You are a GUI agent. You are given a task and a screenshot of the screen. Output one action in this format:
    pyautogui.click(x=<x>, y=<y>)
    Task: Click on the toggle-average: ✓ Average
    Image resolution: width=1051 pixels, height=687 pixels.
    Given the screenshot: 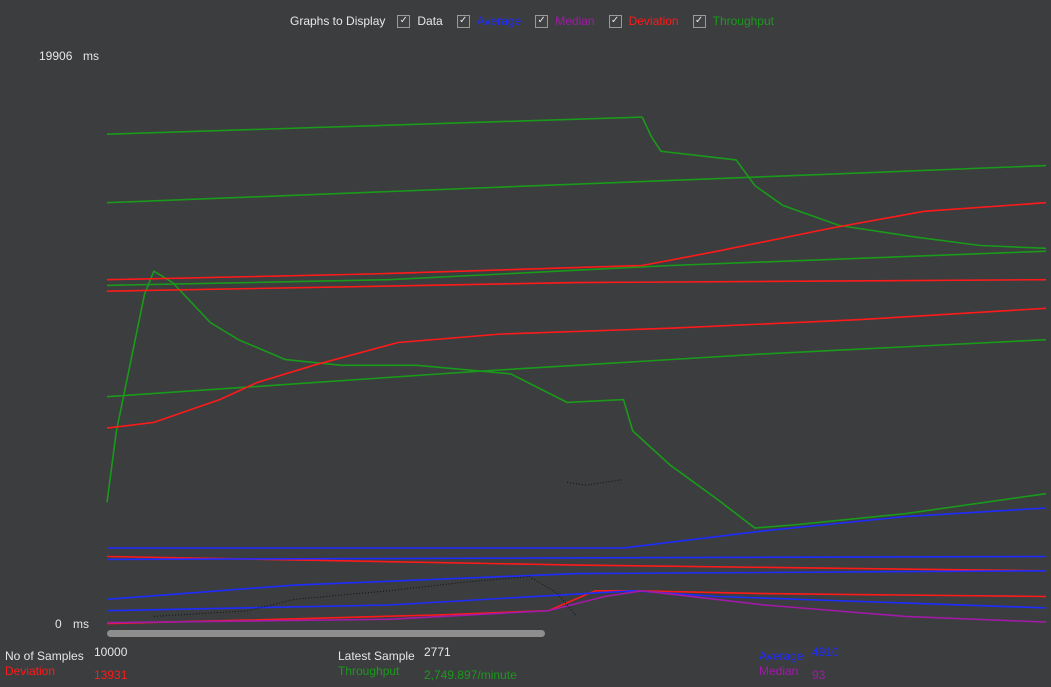 What is the action you would take?
    pyautogui.click(x=489, y=21)
    